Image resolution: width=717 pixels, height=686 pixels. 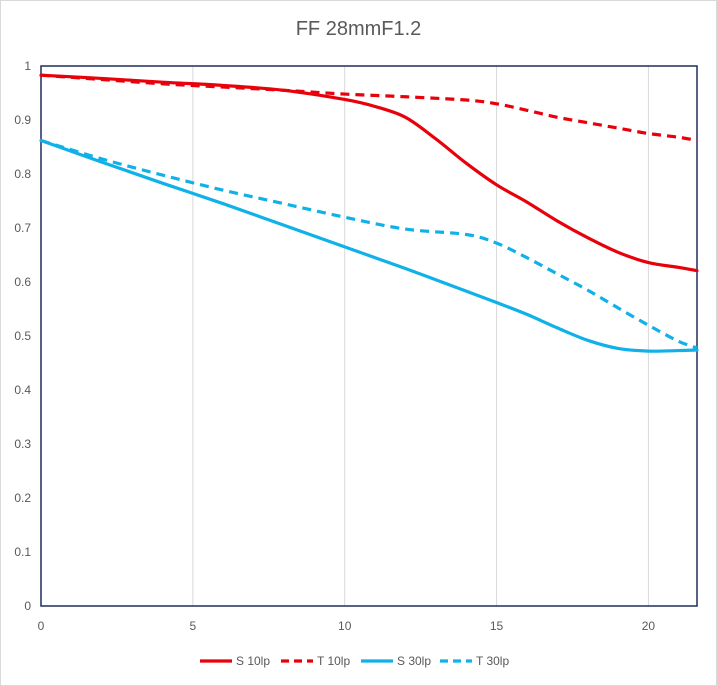 What do you see at coordinates (22, 498) in the screenshot?
I see `y-tick-label: 0.2` at bounding box center [22, 498].